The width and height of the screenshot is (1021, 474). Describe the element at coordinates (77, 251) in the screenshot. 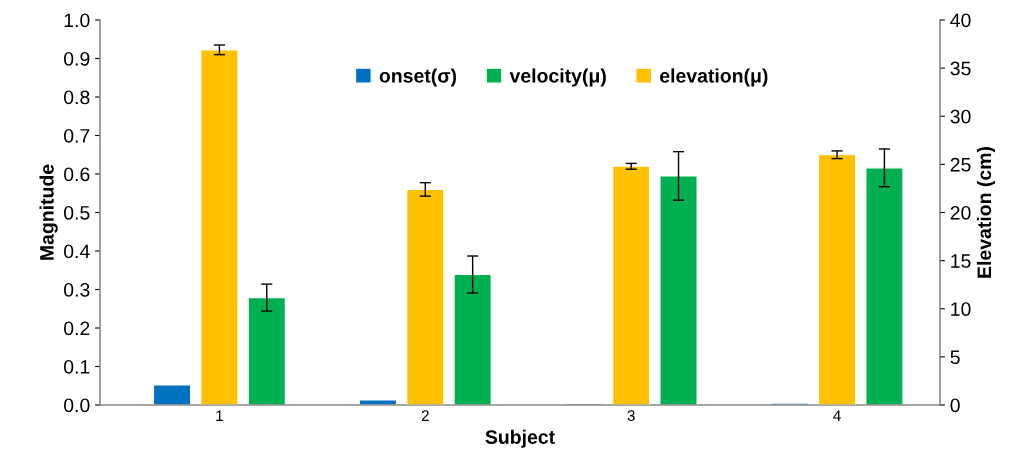

I see `y-tick-label: 0.4` at that location.